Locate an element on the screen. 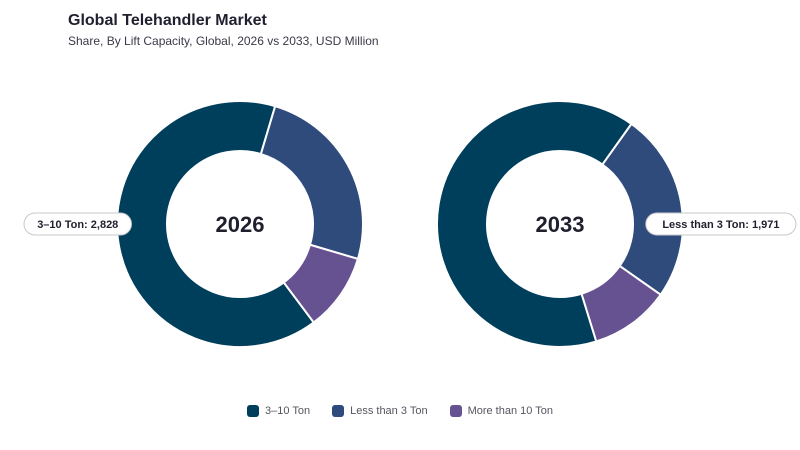  legend-label: Less than 3 Ton is located at coordinates (389, 411).